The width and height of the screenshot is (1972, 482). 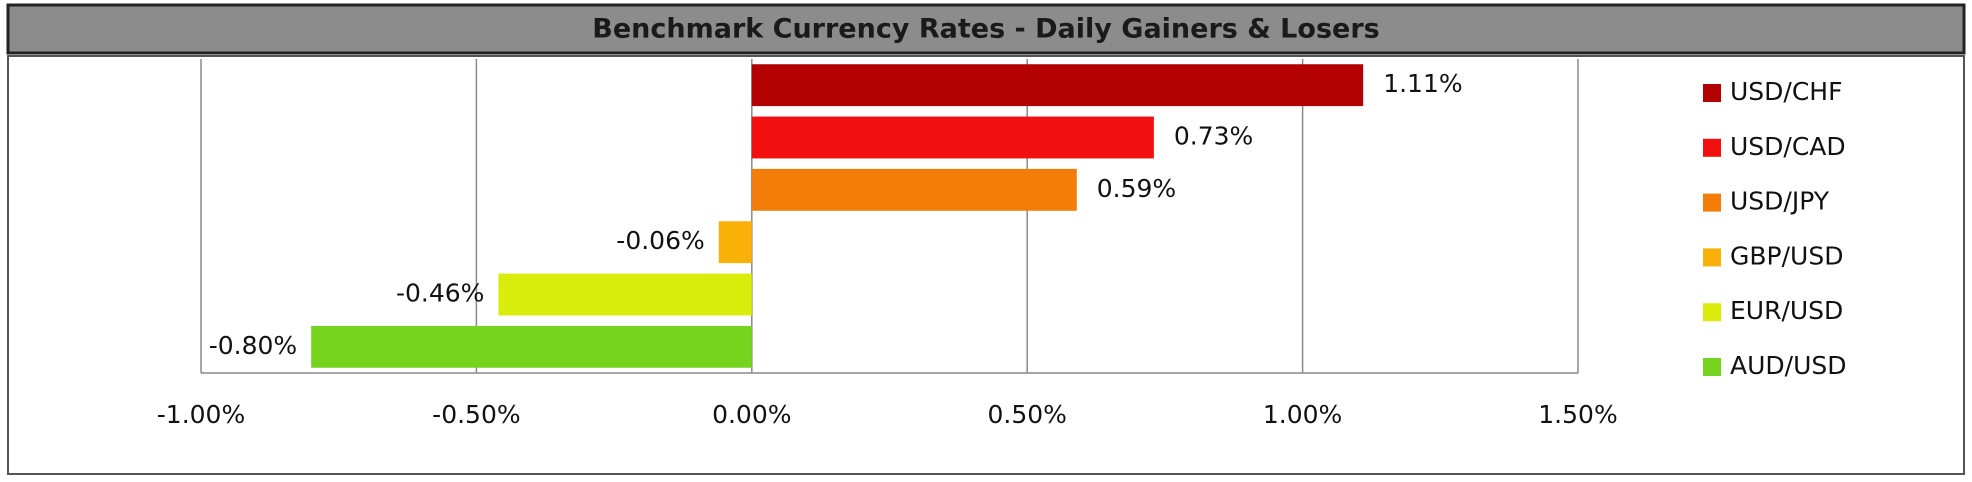 I want to click on x-tick-label: 0.50%, so click(x=1026, y=414).